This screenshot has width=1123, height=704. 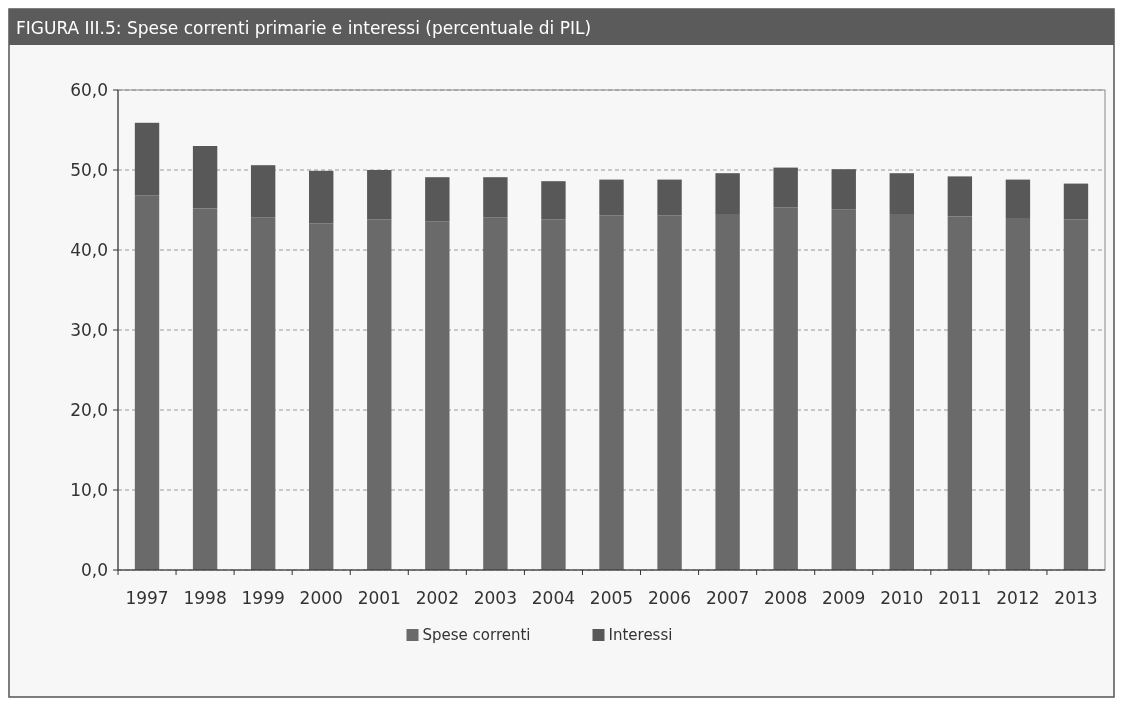 What do you see at coordinates (321, 598) in the screenshot?
I see `x-tick-label: 2000` at bounding box center [321, 598].